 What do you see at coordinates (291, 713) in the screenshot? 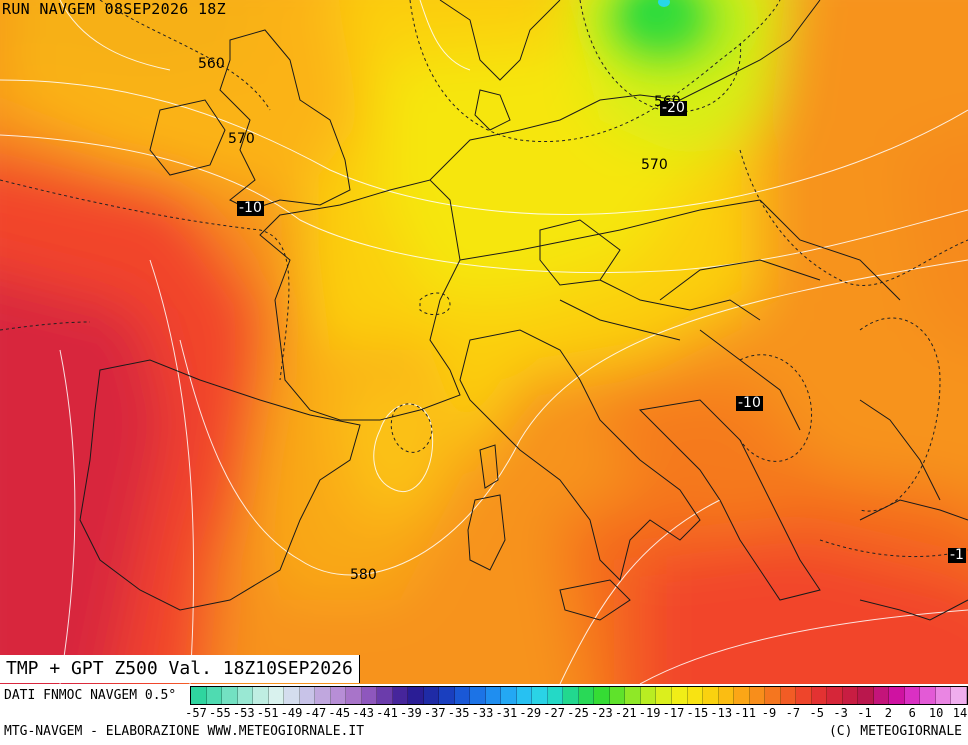
I see `color-scale-tick: -49` at bounding box center [291, 713].